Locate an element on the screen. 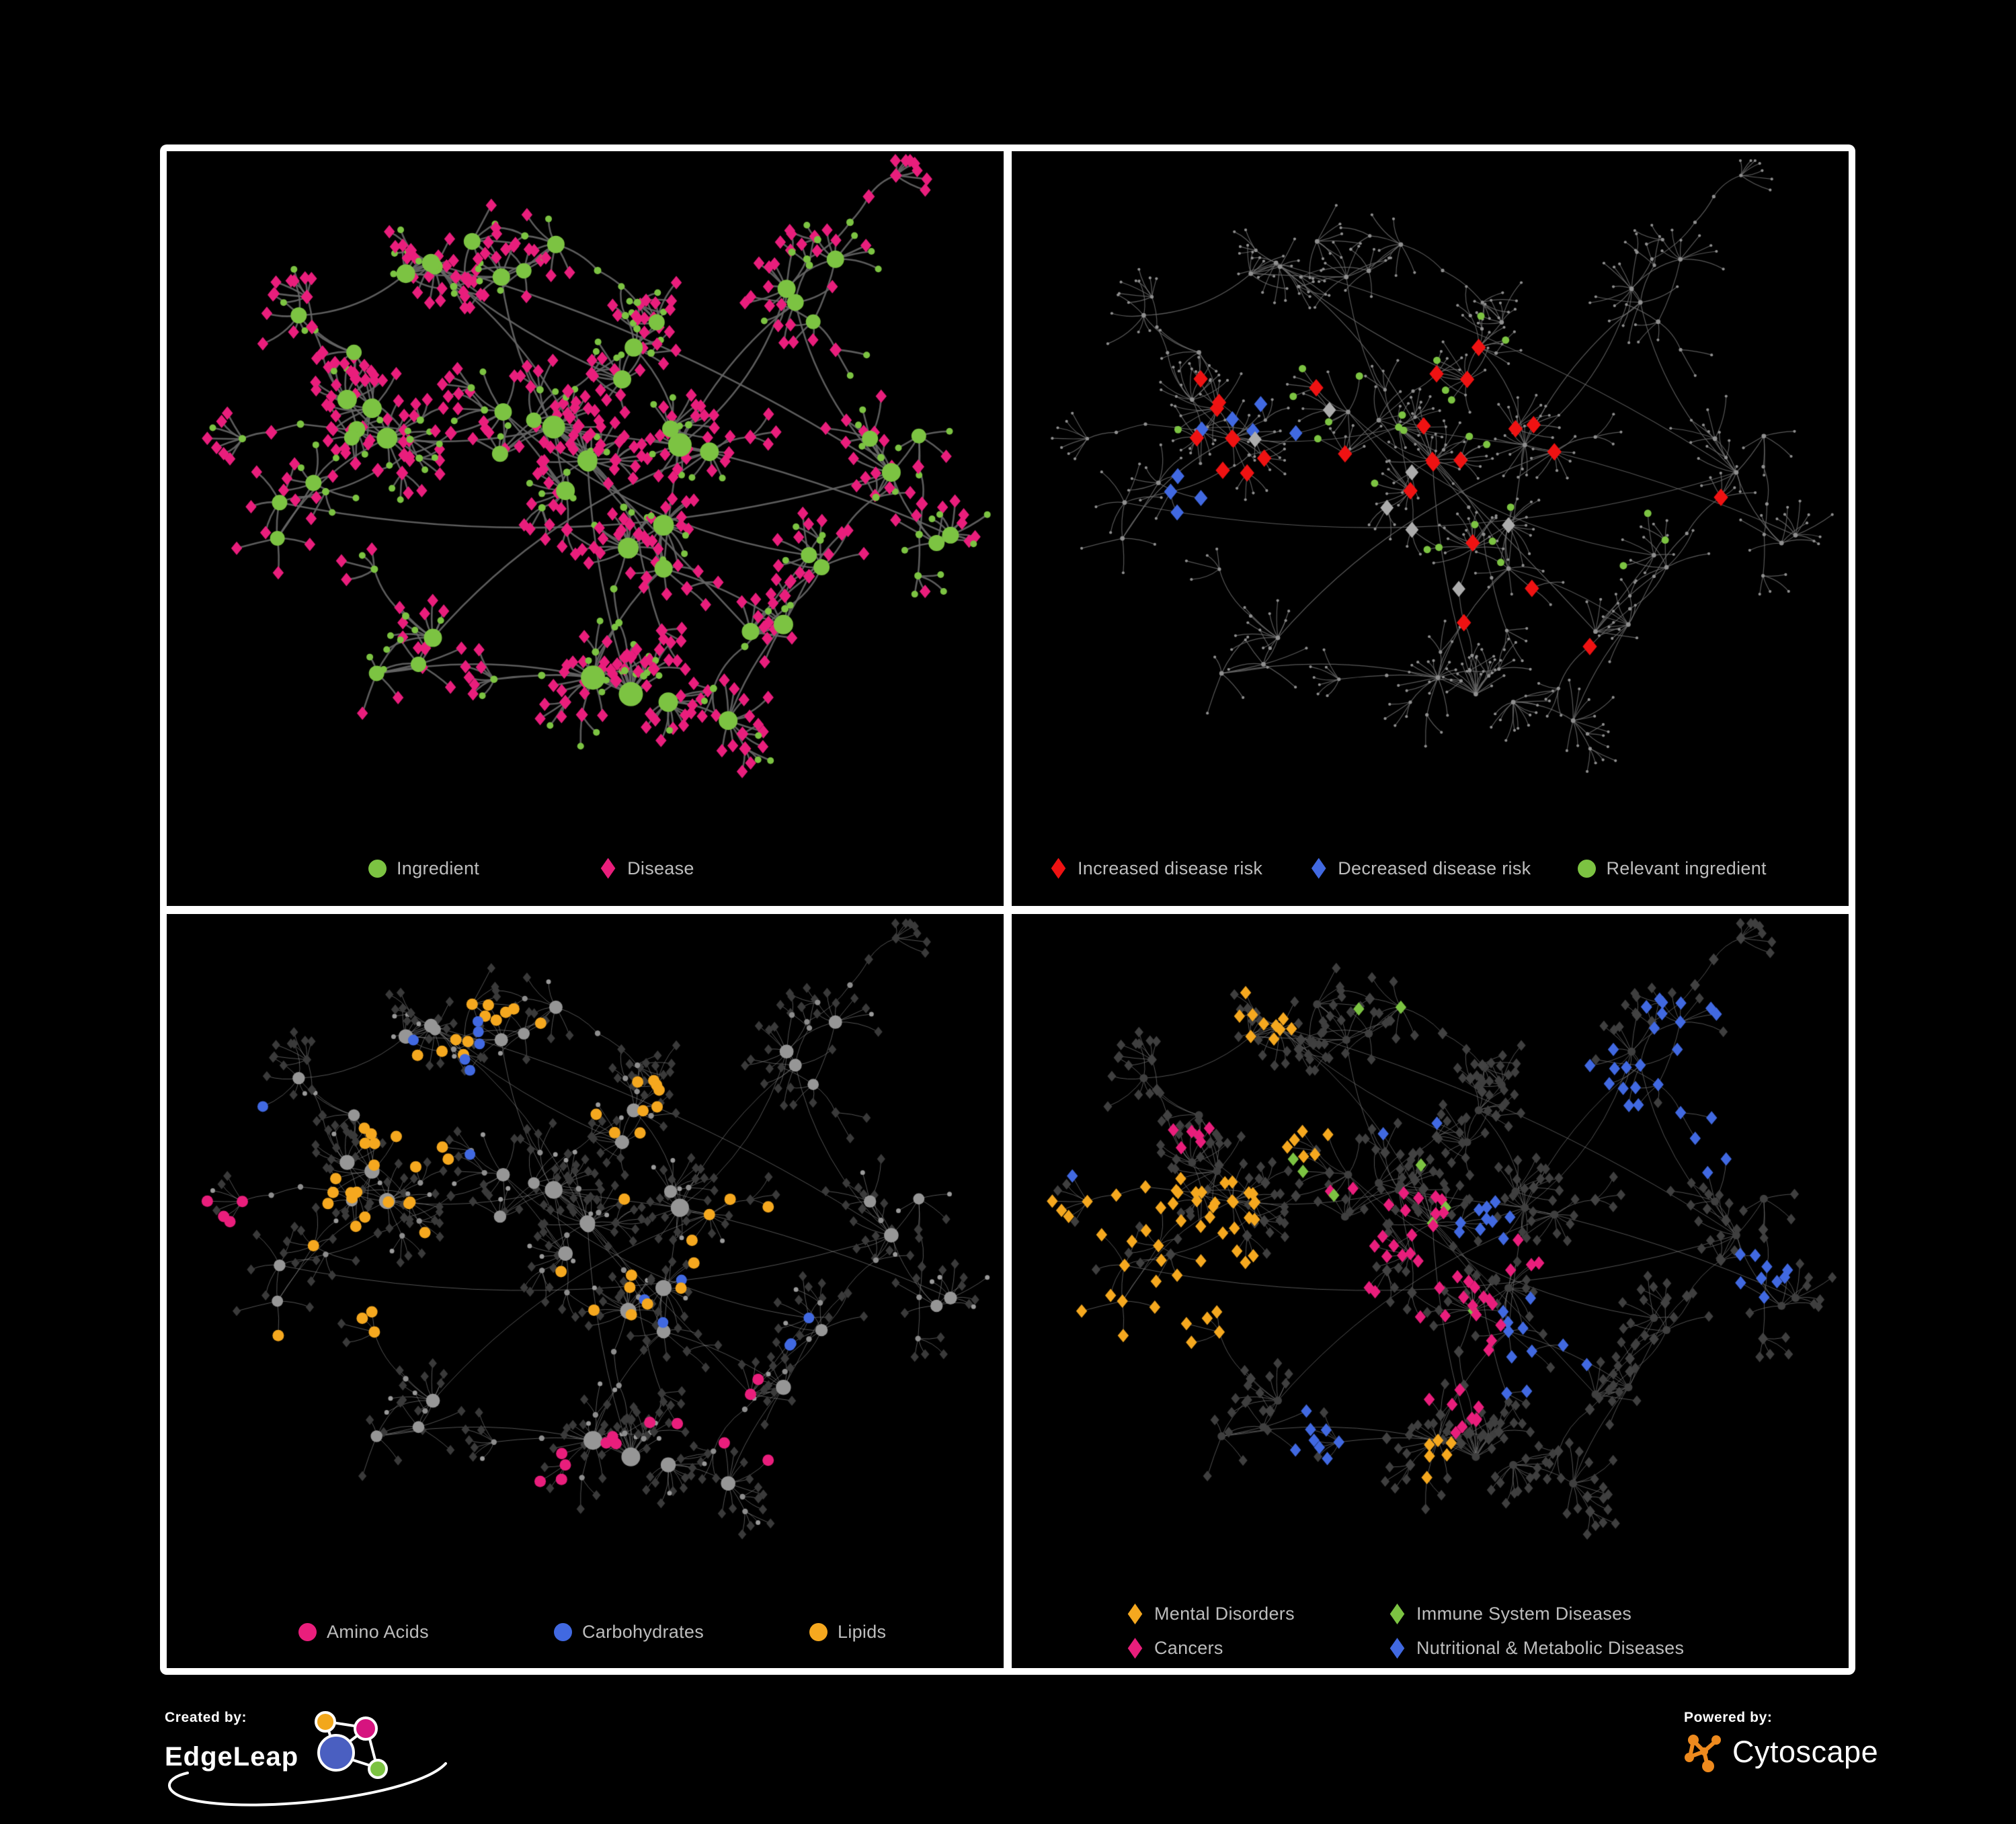 This screenshot has height=1824, width=2016. legend-item: Disease is located at coordinates (646, 868).